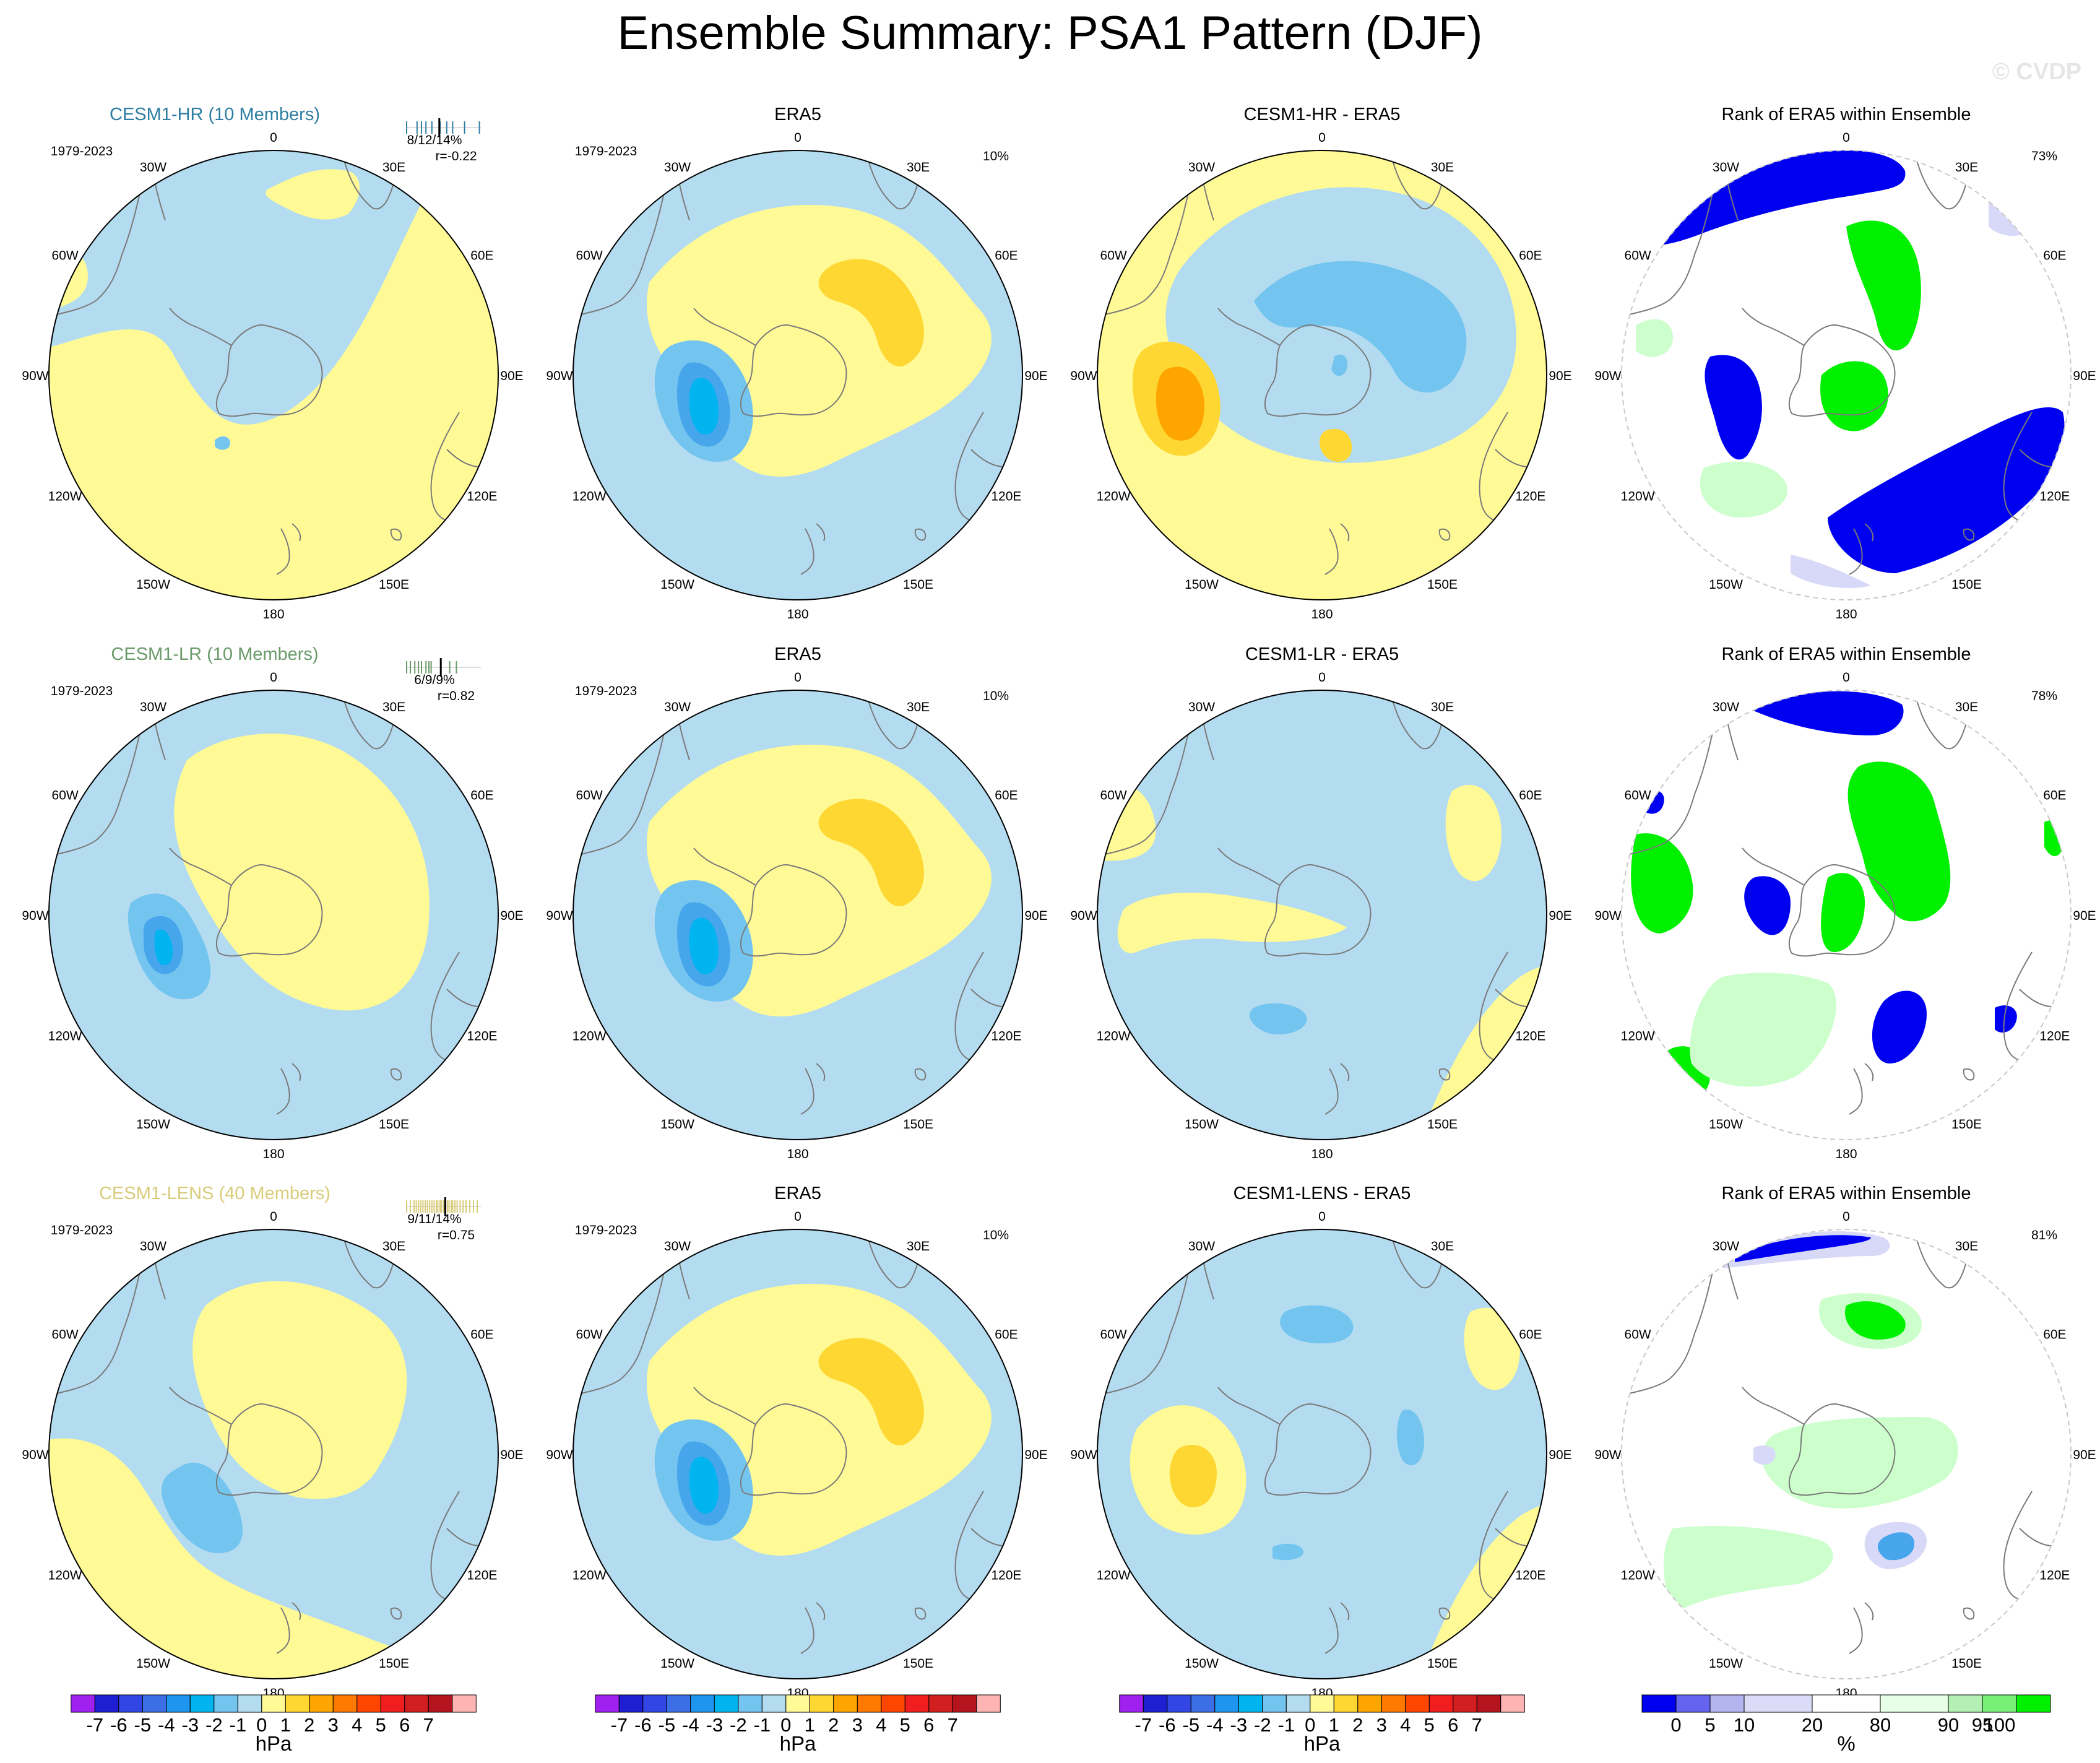 Image resolution: width=2100 pixels, height=1763 pixels. I want to click on colorbar-label: 20, so click(1812, 1725).